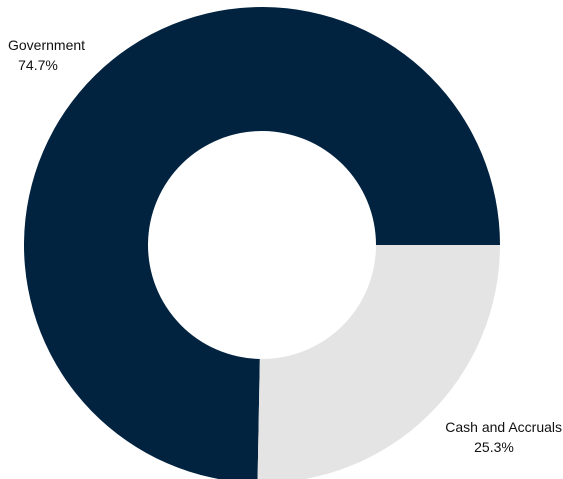 This screenshot has height=479, width=563. What do you see at coordinates (38, 65) in the screenshot?
I see `label-government-value: 74.7%` at bounding box center [38, 65].